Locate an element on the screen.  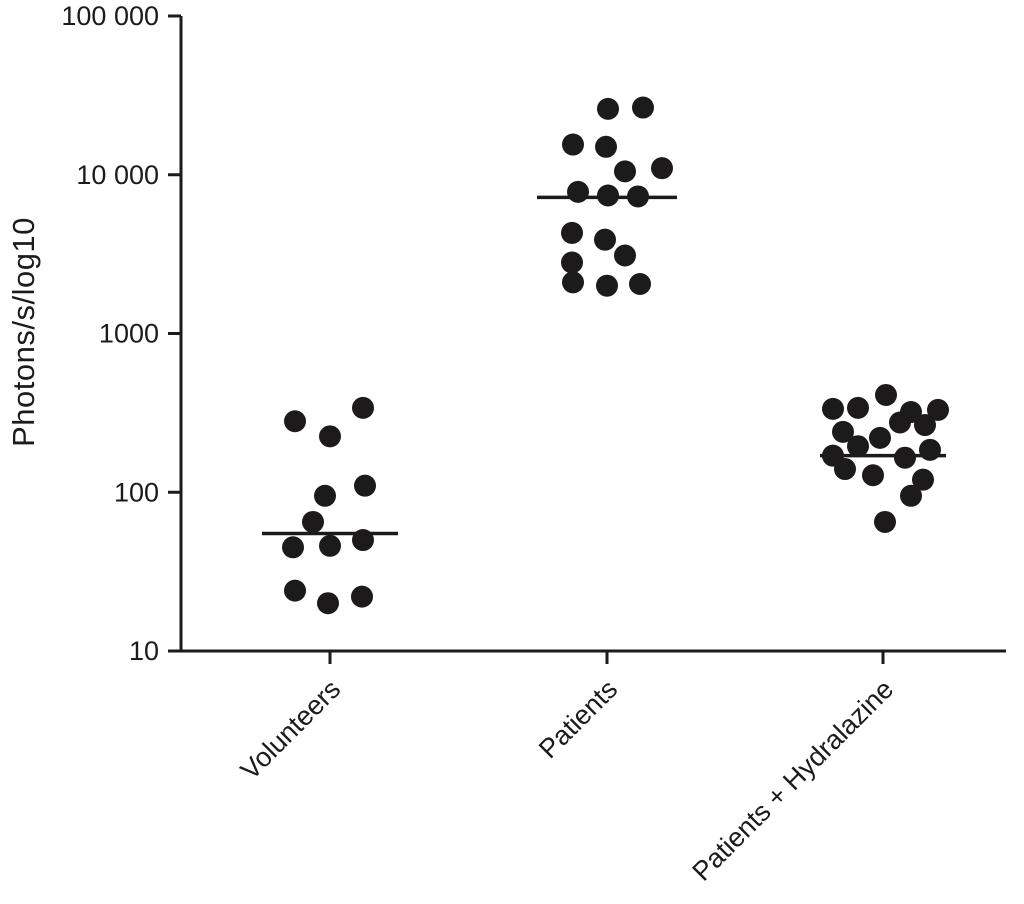
y-tick-label: 10 is located at coordinates (144, 651).